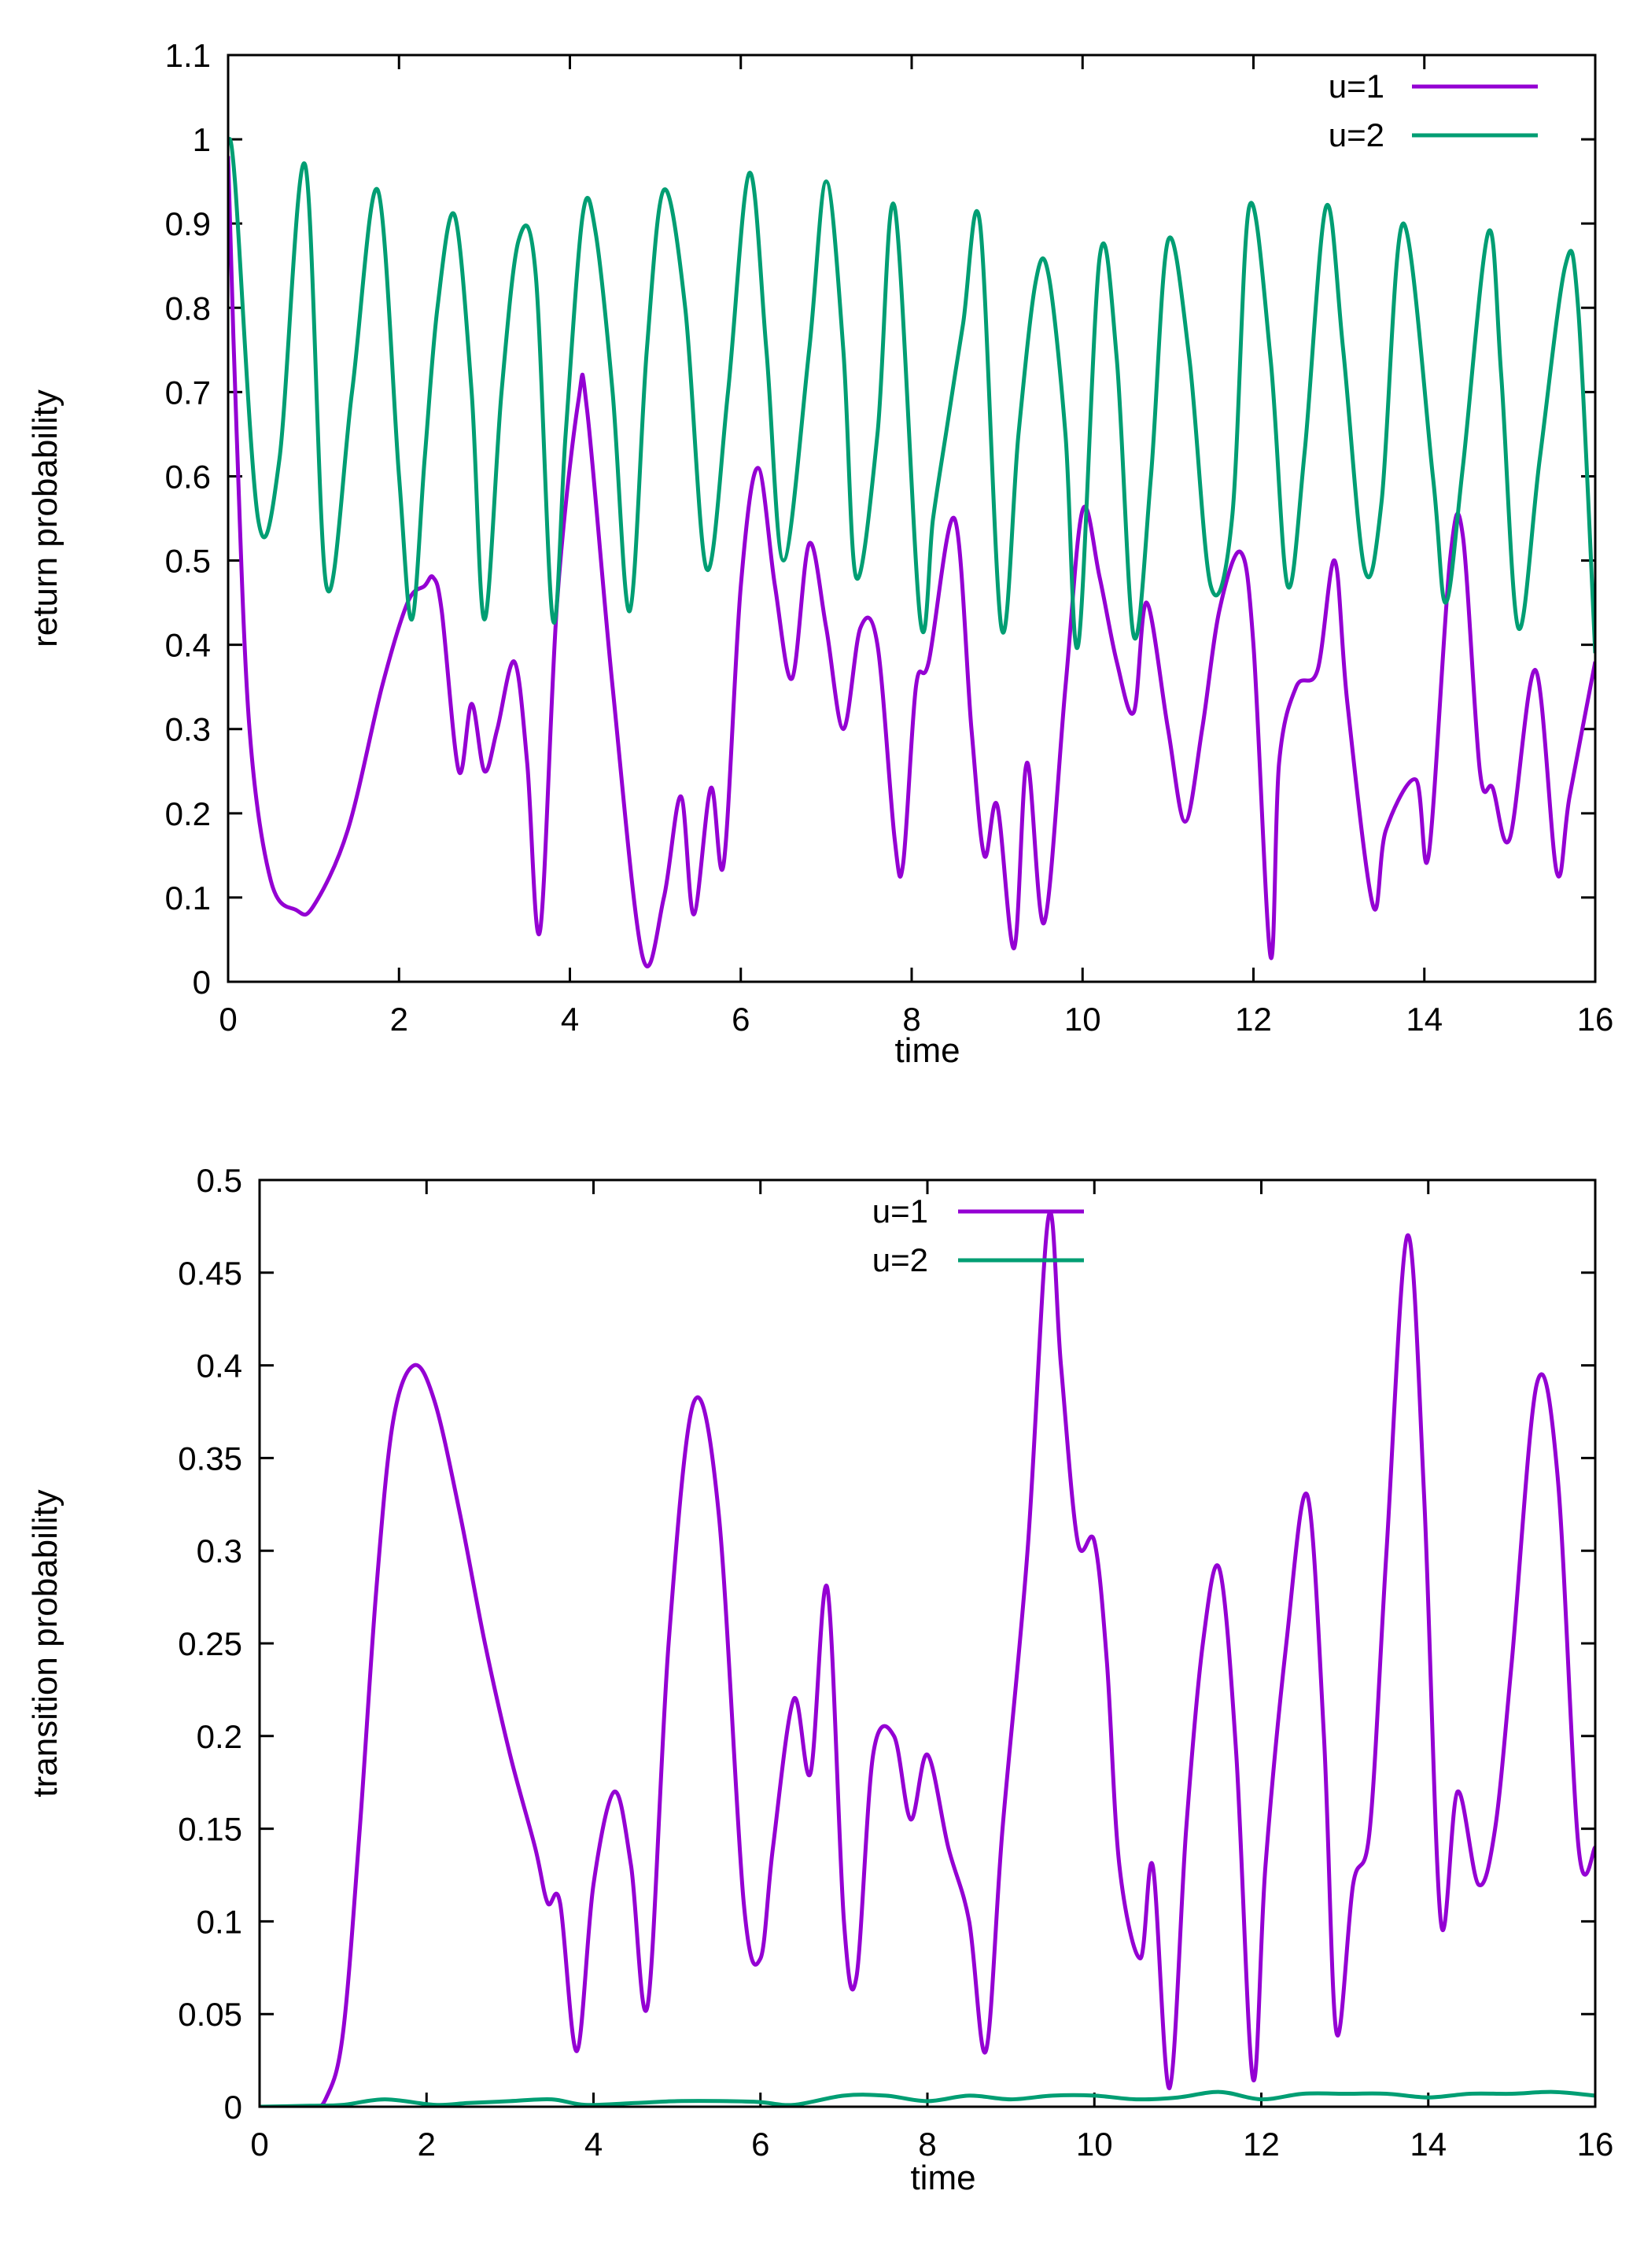 This screenshot has height=2268, width=1644. What do you see at coordinates (202, 139) in the screenshot?
I see `y-tick-label: 1` at bounding box center [202, 139].